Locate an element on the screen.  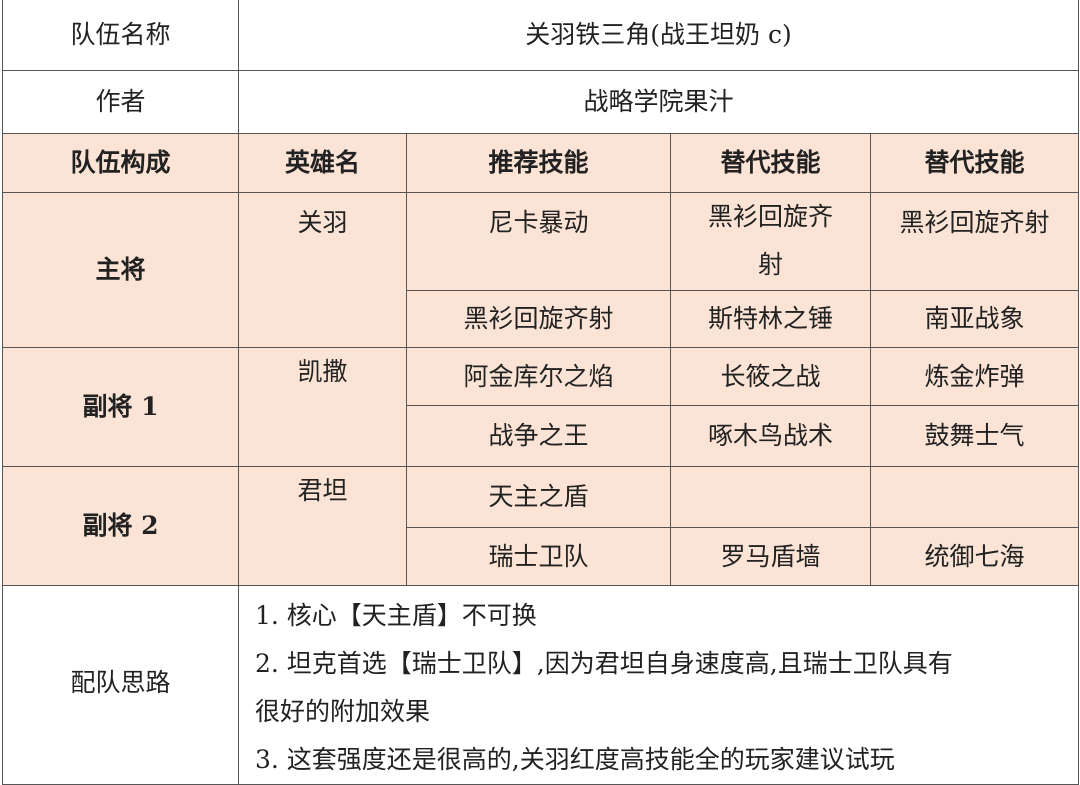
role-vice-2: 副将 2 is located at coordinates (120, 526).